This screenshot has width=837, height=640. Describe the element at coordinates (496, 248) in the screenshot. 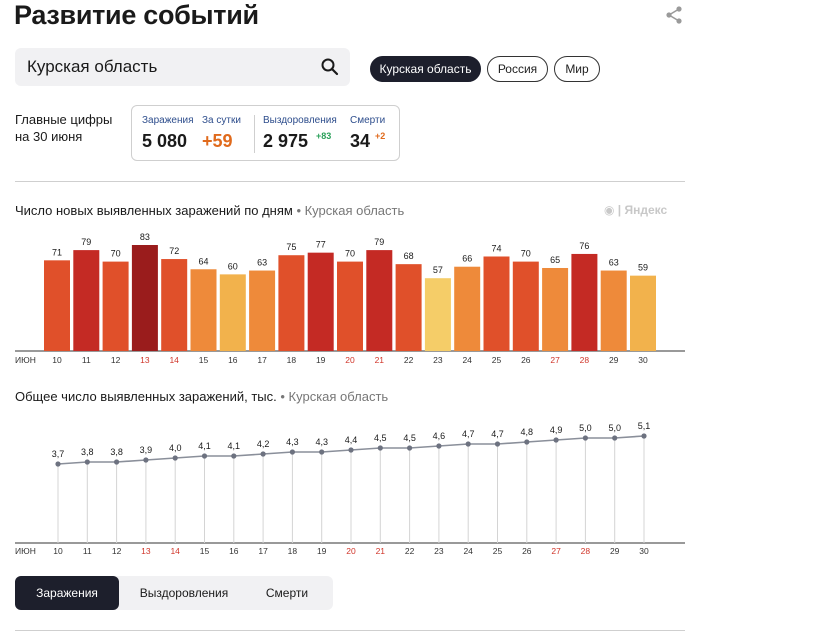

I see `bar-value-label: 74` at that location.